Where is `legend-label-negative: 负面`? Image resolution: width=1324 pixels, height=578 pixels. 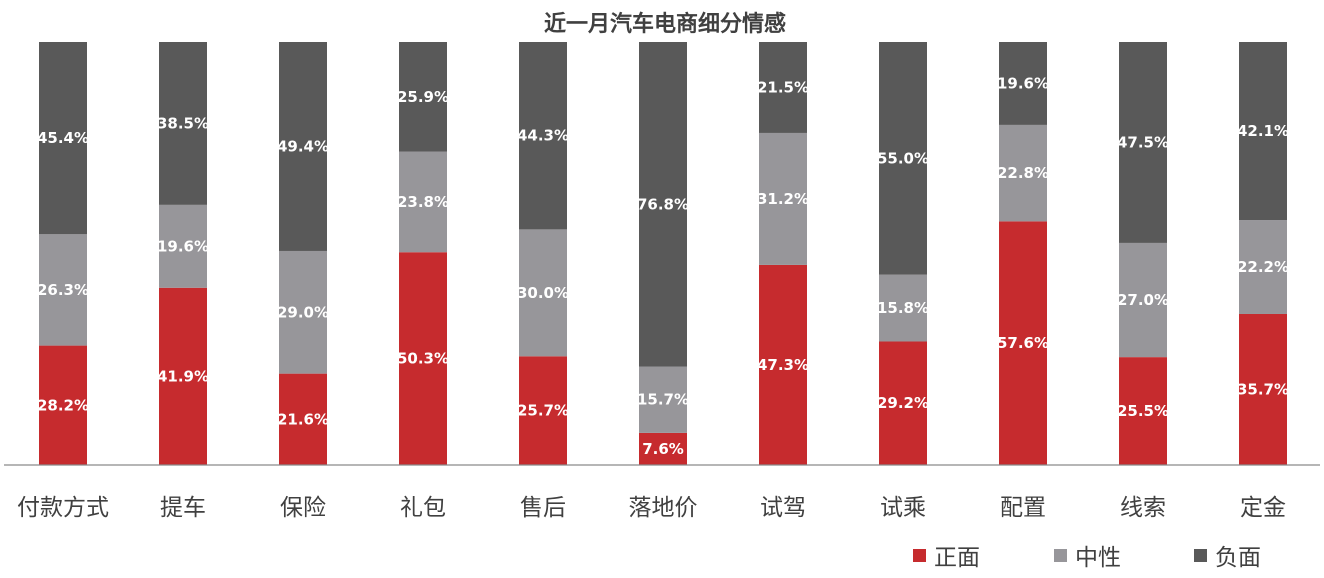
legend-label-negative: 负面 is located at coordinates (1238, 558).